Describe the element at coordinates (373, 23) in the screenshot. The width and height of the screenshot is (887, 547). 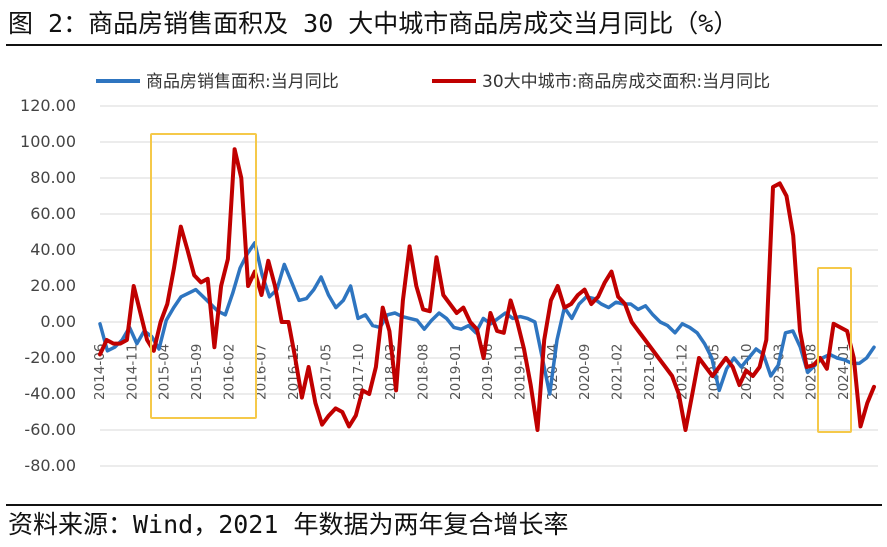
I see `page-title: 图 2：商品房销售面积及 30 大中城市商品房成交当月同比（%）` at that location.